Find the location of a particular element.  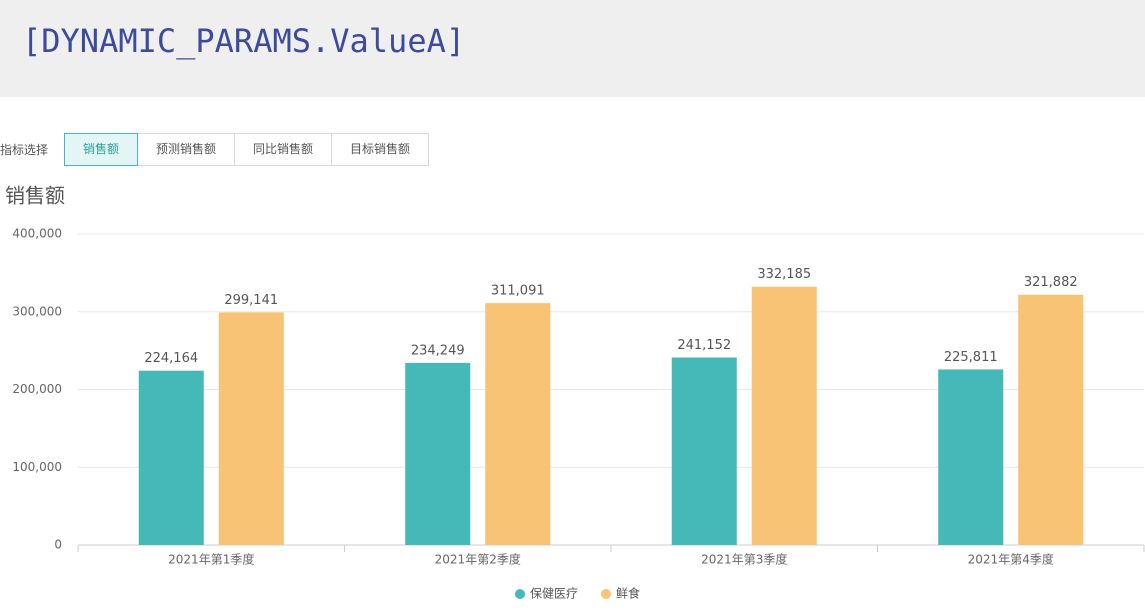

x-tick-label: 2021年第2季度 is located at coordinates (478, 559).